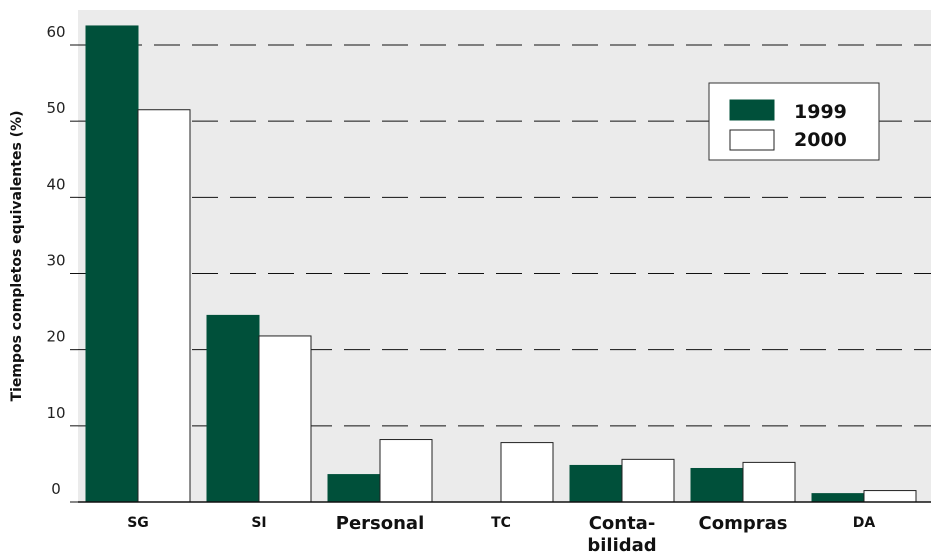  What do you see at coordinates (55, 32) in the screenshot?
I see `y-tick-label: 60` at bounding box center [55, 32].